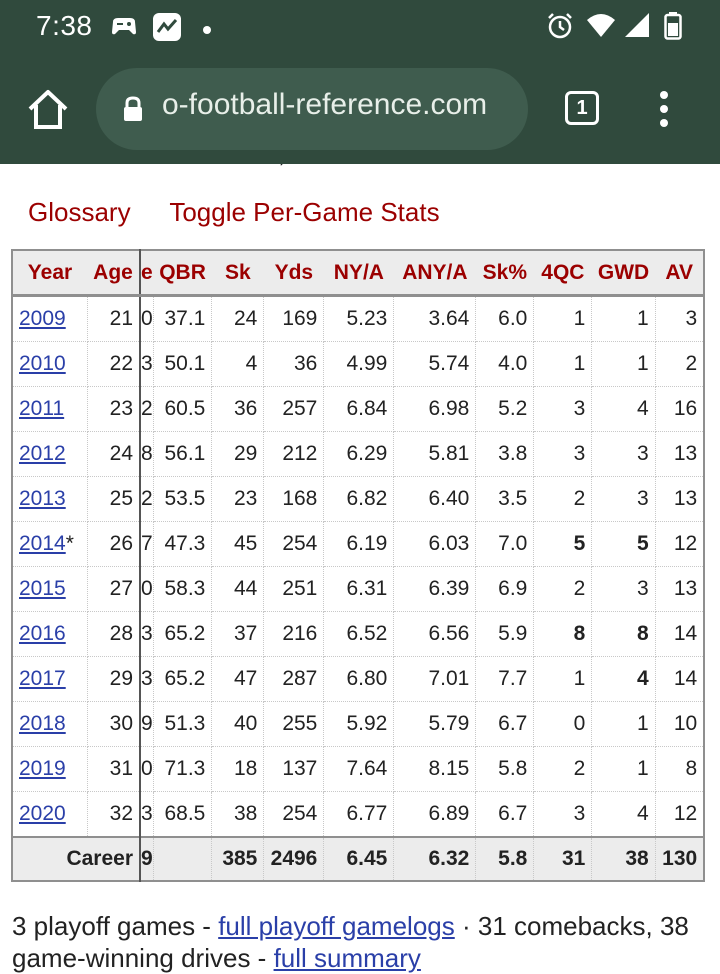  I want to click on age-cell: 25, so click(114, 499).